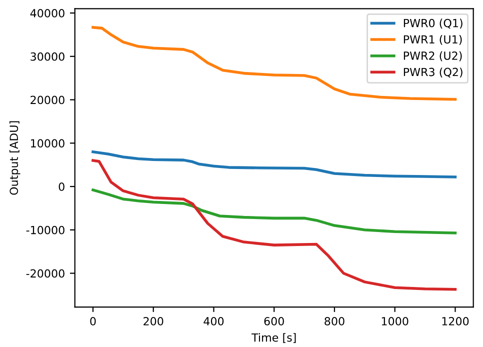  What do you see at coordinates (154, 321) in the screenshot?
I see `x-tick-label: 200` at bounding box center [154, 321].